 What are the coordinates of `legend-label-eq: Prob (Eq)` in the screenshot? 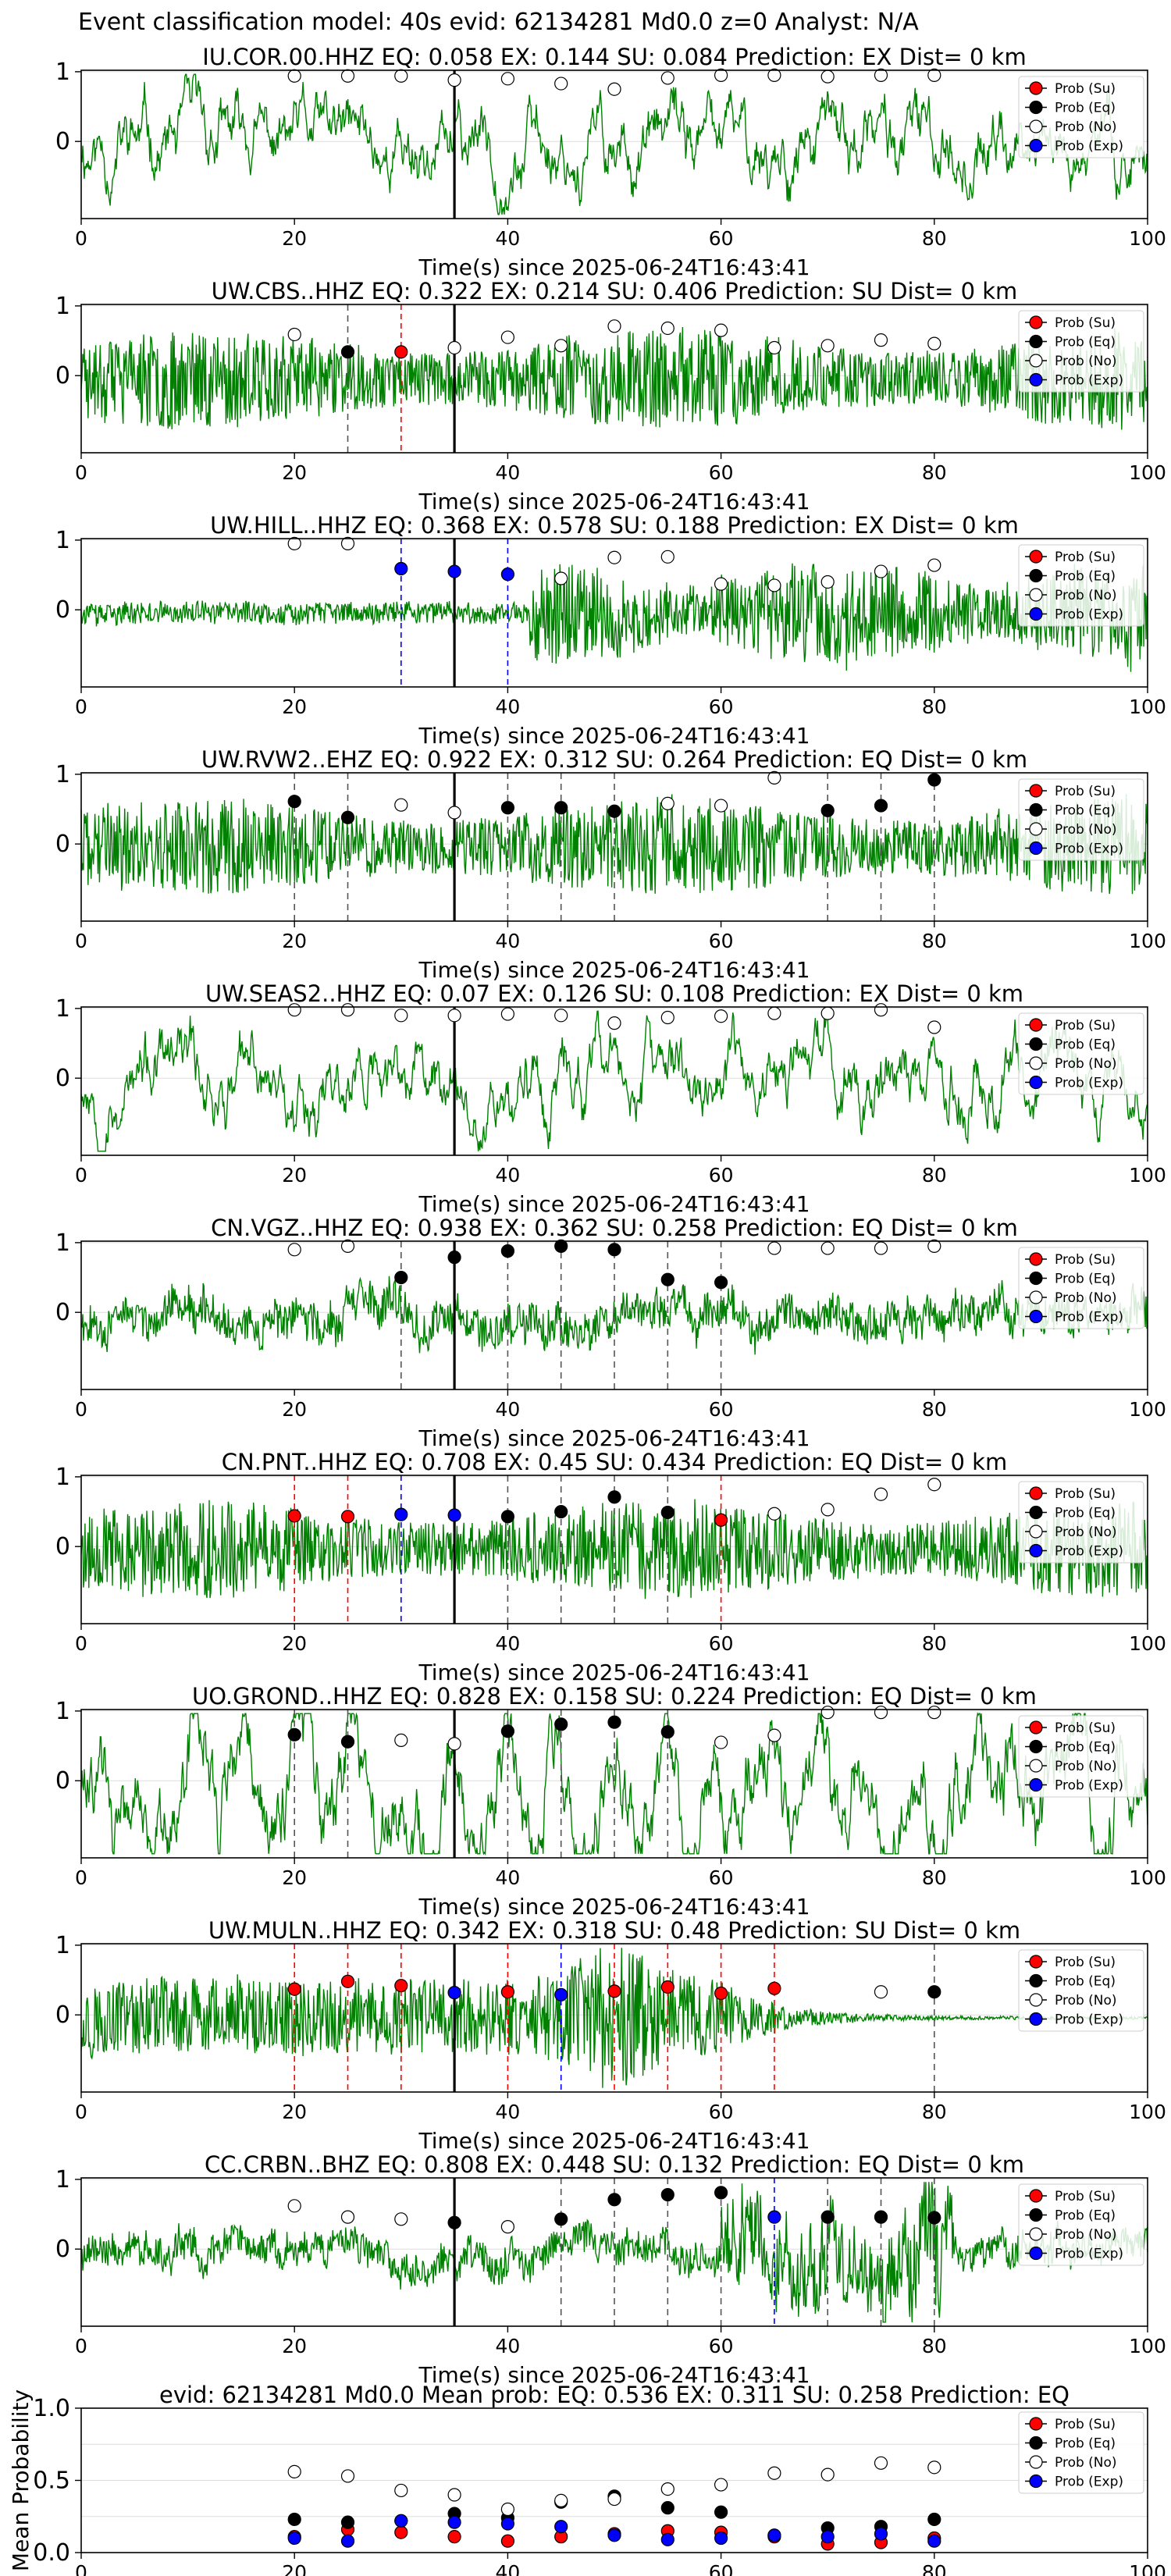 It's located at (1085, 811).